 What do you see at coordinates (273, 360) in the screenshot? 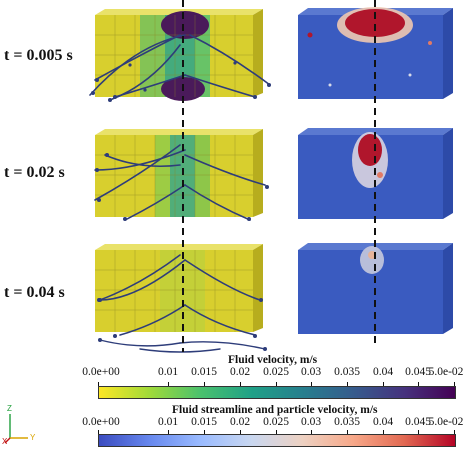
I see `fluid-colorbar-title: Fluid velocity, m/s` at bounding box center [273, 360].